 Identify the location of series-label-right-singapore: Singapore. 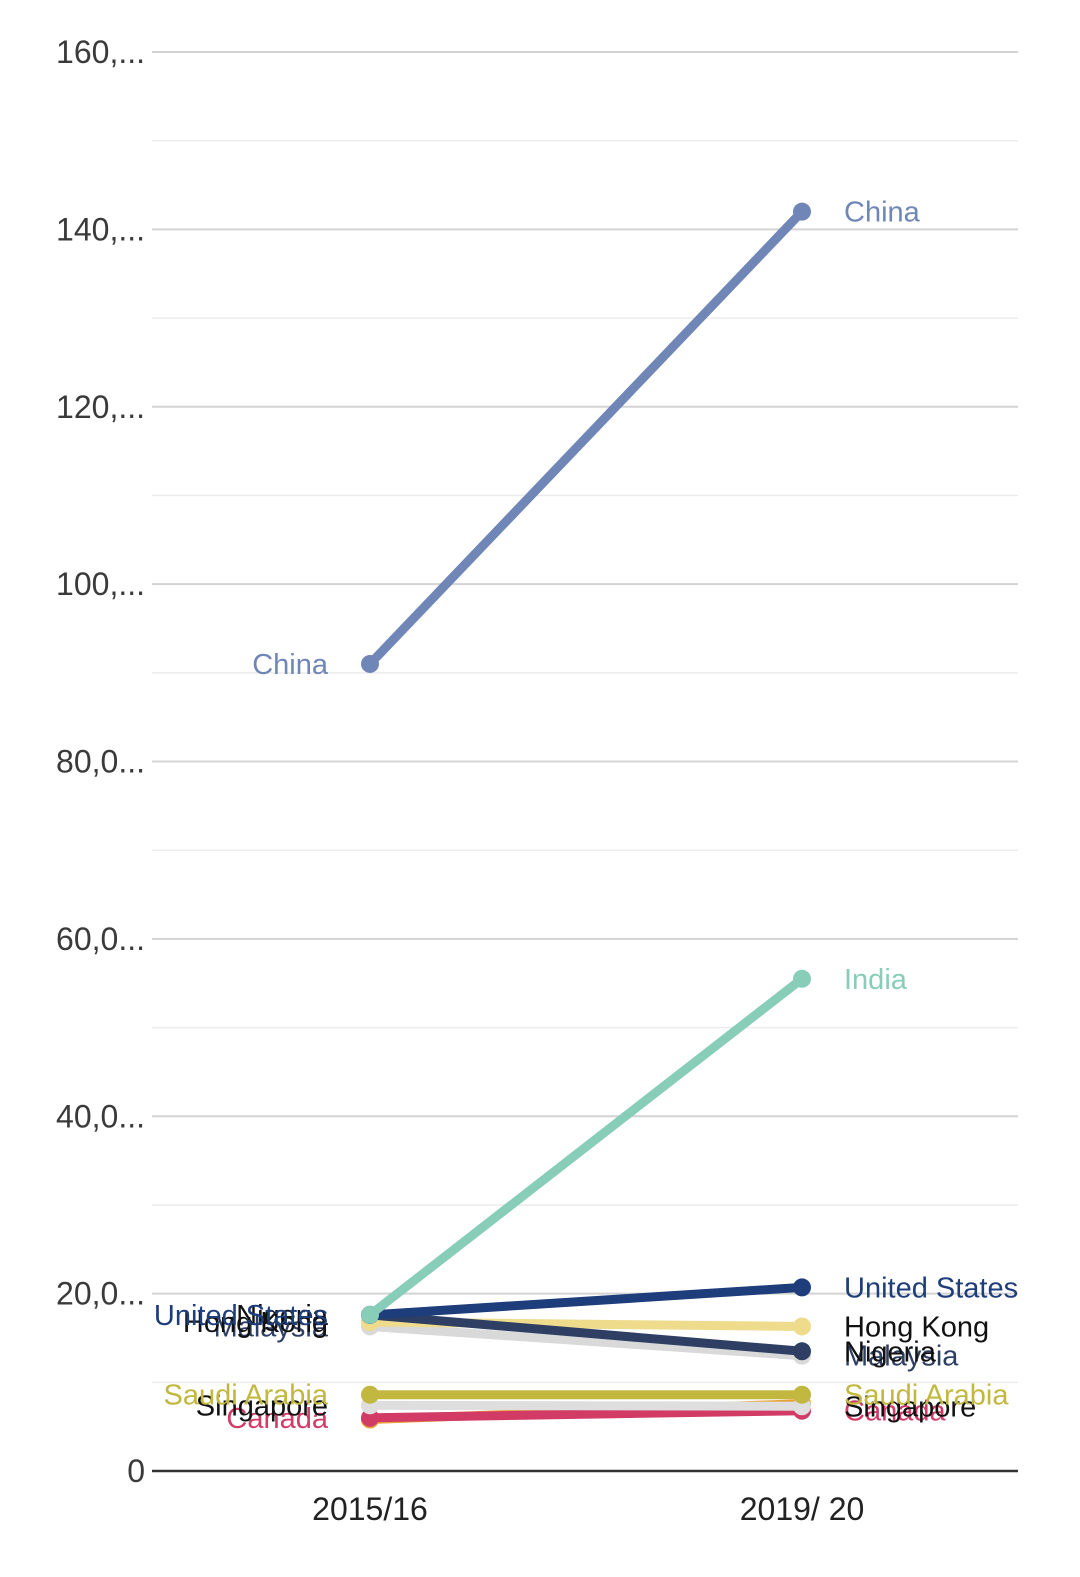
(910, 1407).